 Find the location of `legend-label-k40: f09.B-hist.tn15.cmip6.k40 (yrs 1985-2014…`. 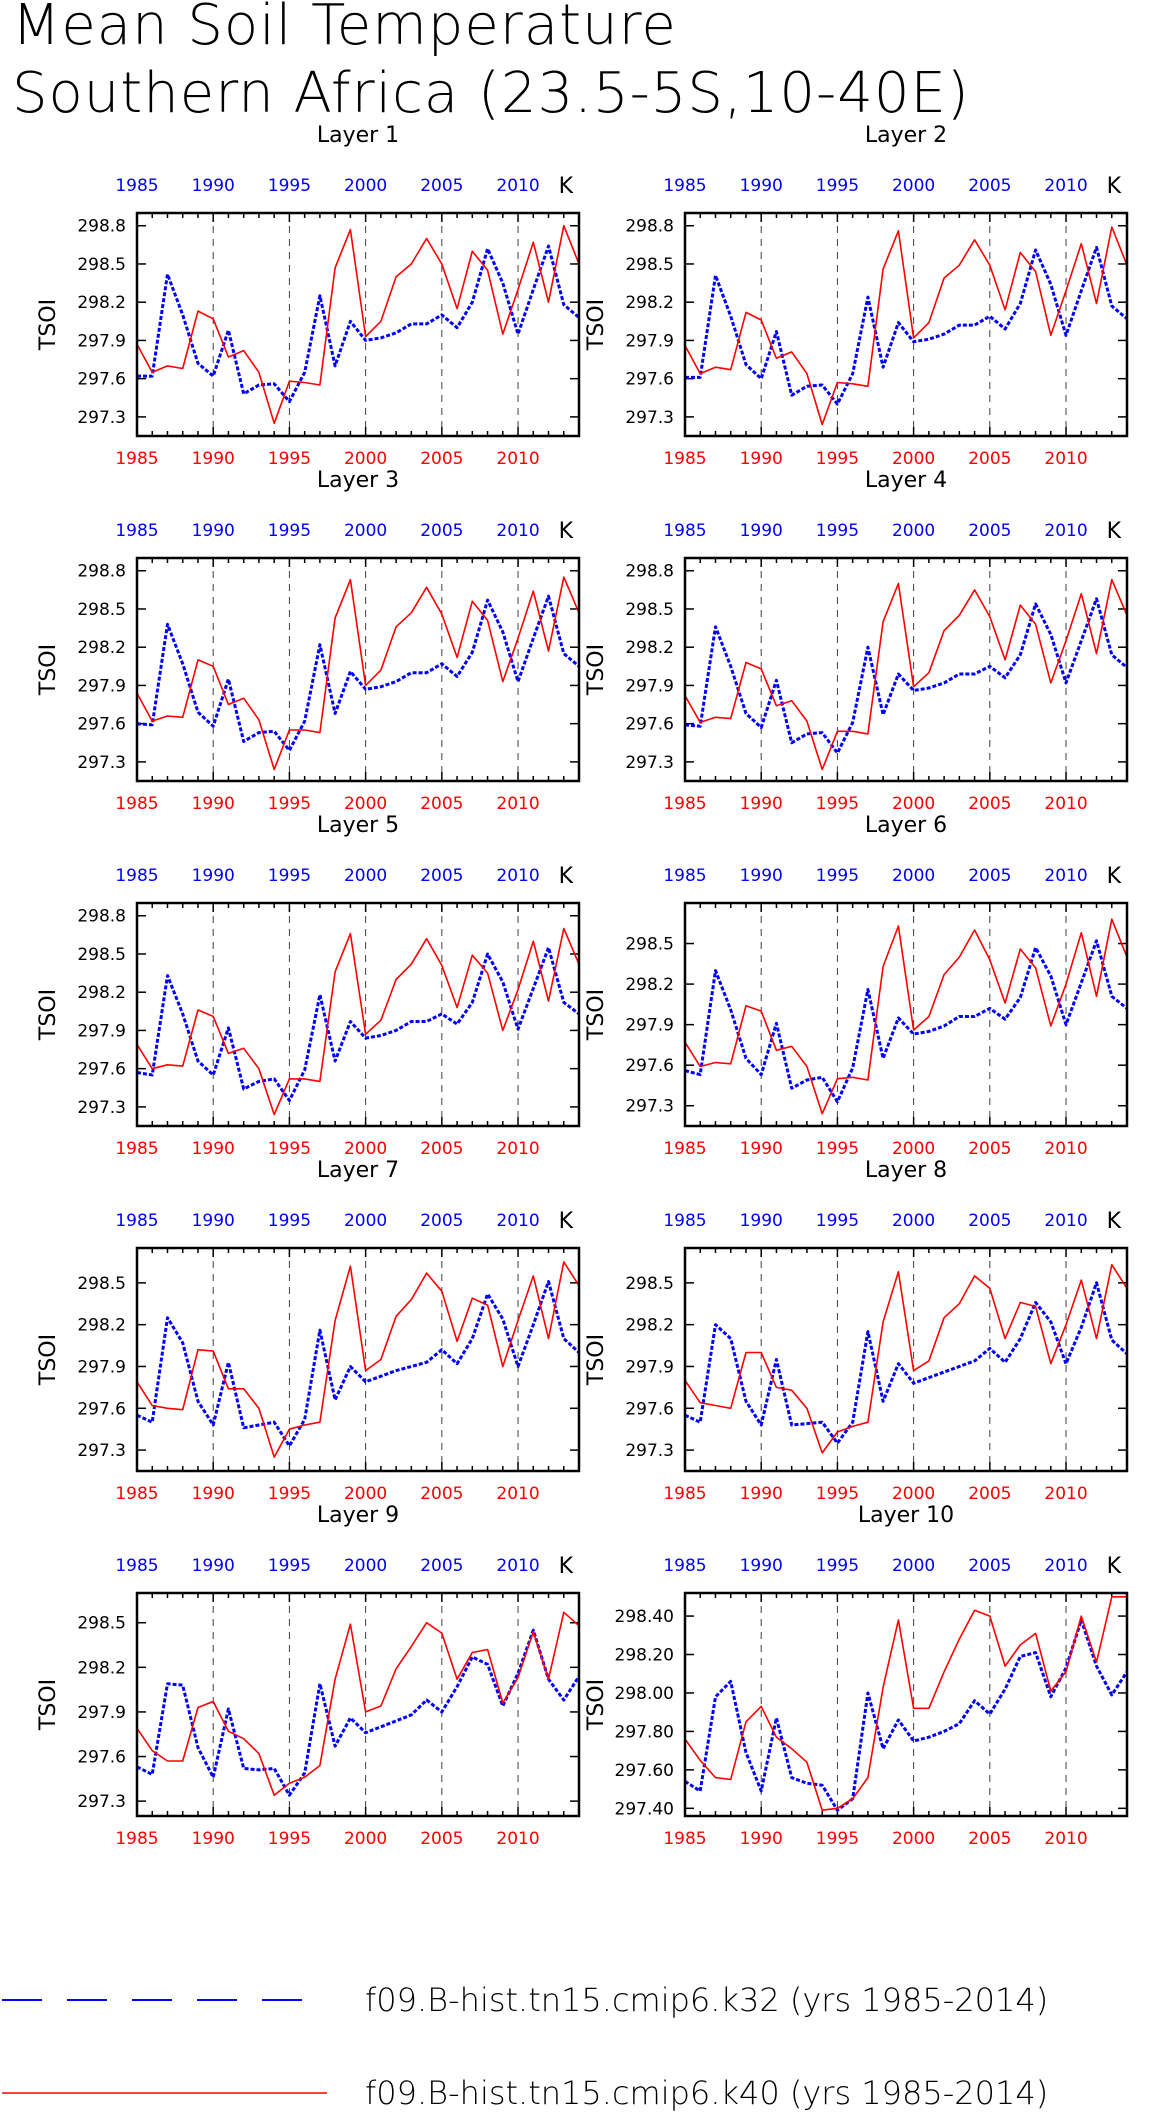

legend-label-k40: f09.B-hist.tn15.cmip6.k40 (yrs 1985-2014… is located at coordinates (706, 2093).